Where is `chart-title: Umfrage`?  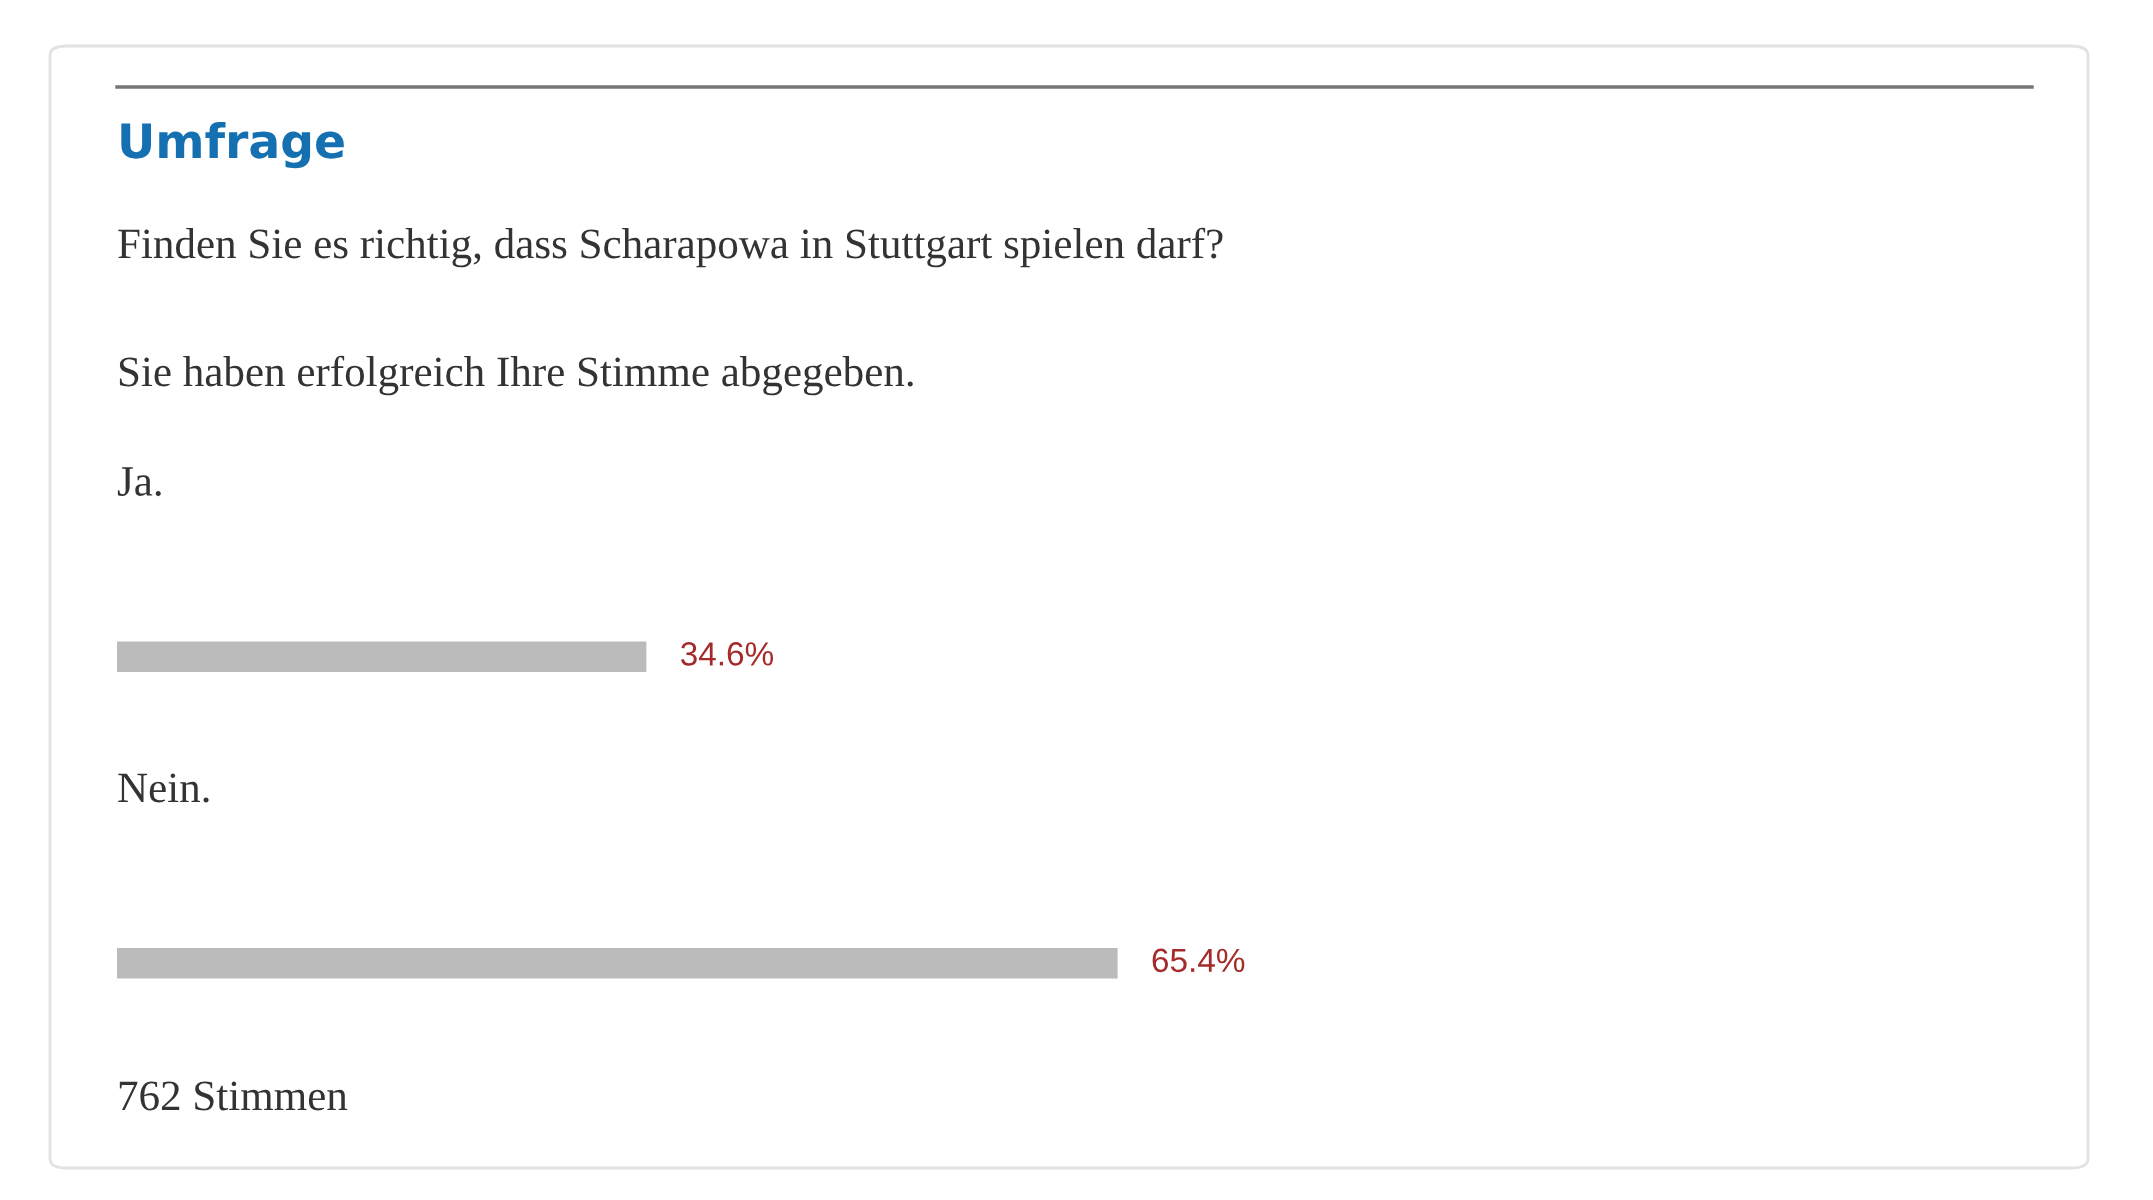
chart-title: Umfrage is located at coordinates (232, 145).